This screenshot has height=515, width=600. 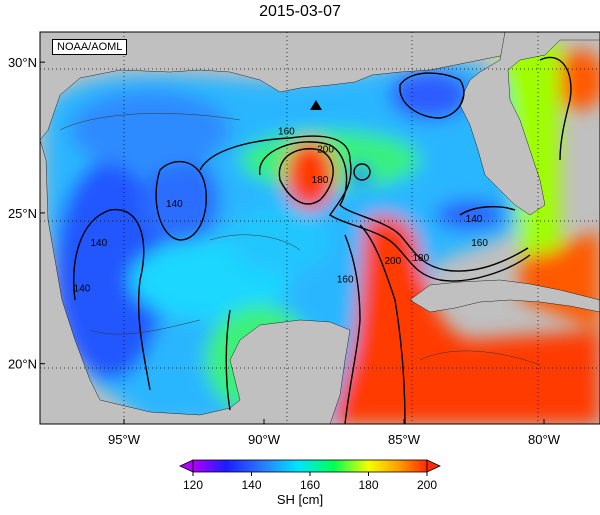 I want to click on contour-140-east, so click(x=487, y=211).